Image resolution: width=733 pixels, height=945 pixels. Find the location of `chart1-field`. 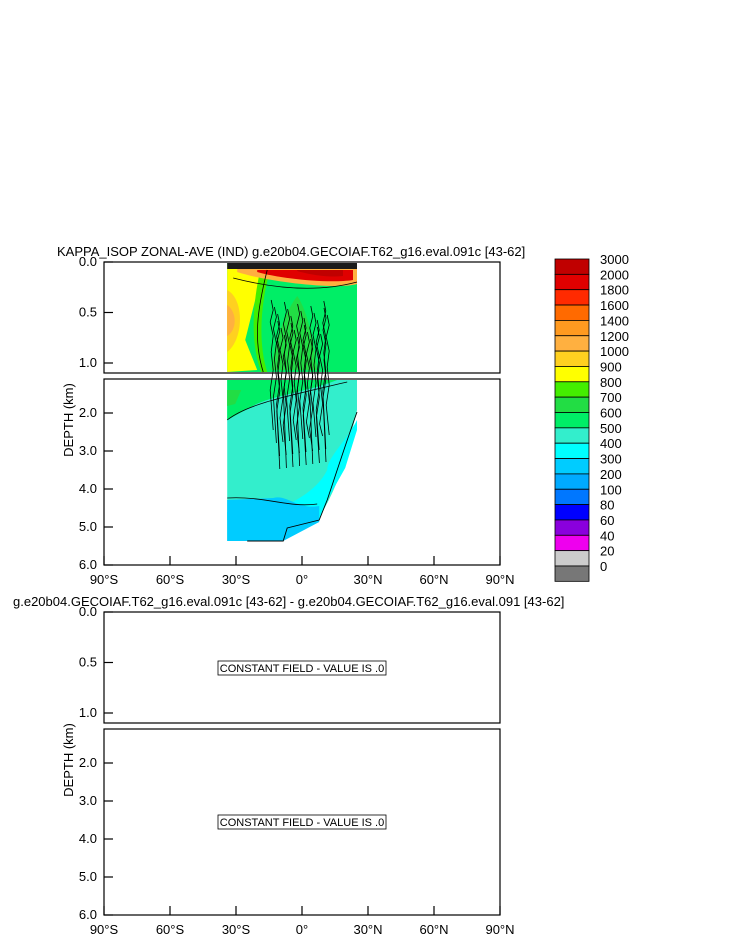

chart1-field is located at coordinates (292, 402).